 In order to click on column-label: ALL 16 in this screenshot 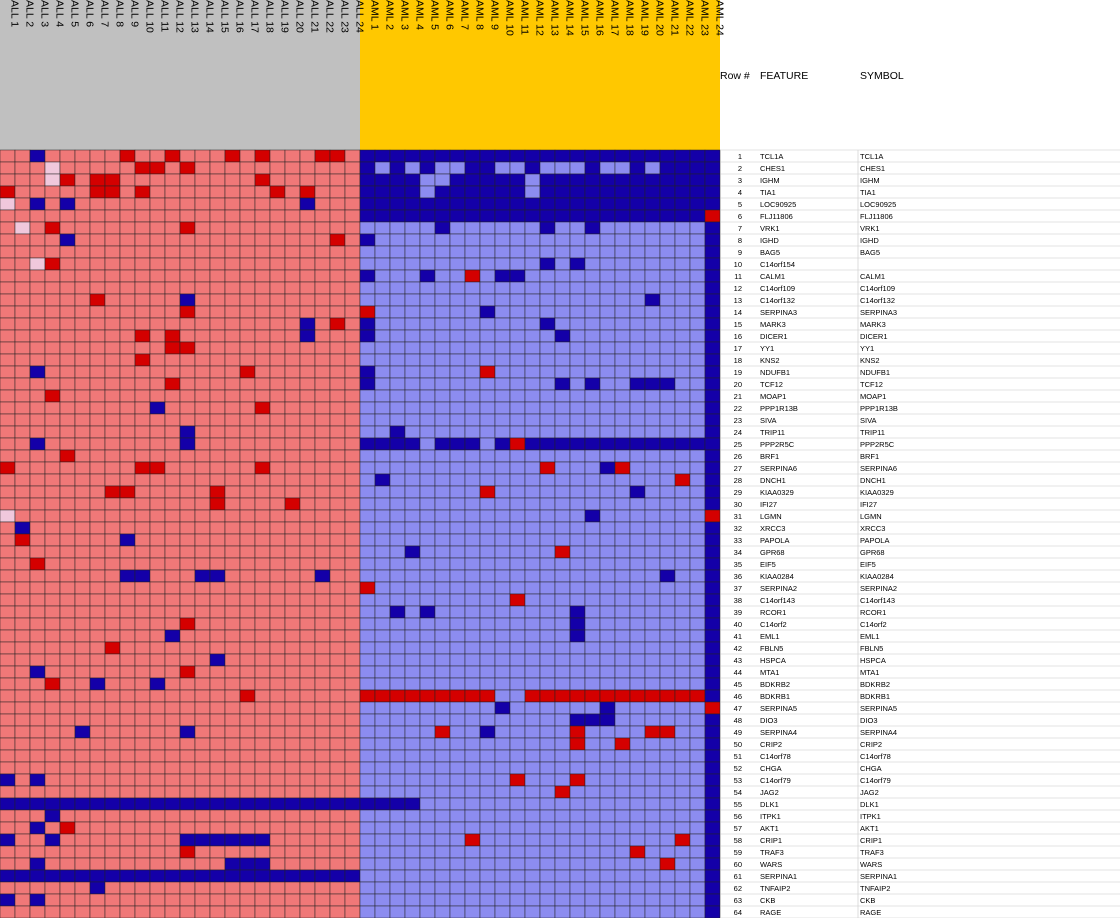, I will do `click(240, 16)`.